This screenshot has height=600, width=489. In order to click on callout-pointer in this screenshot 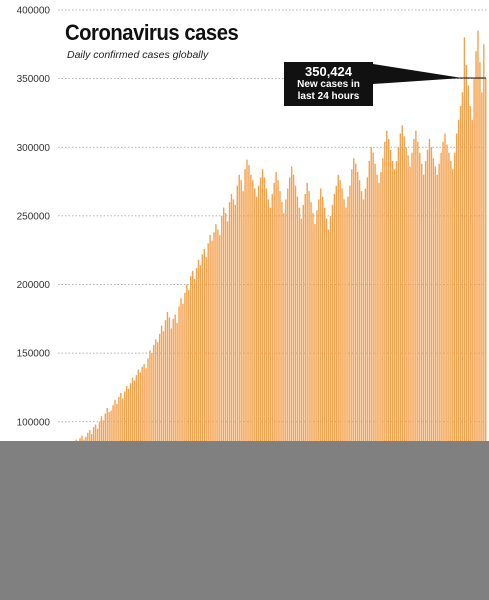, I will do `click(417, 74)`.